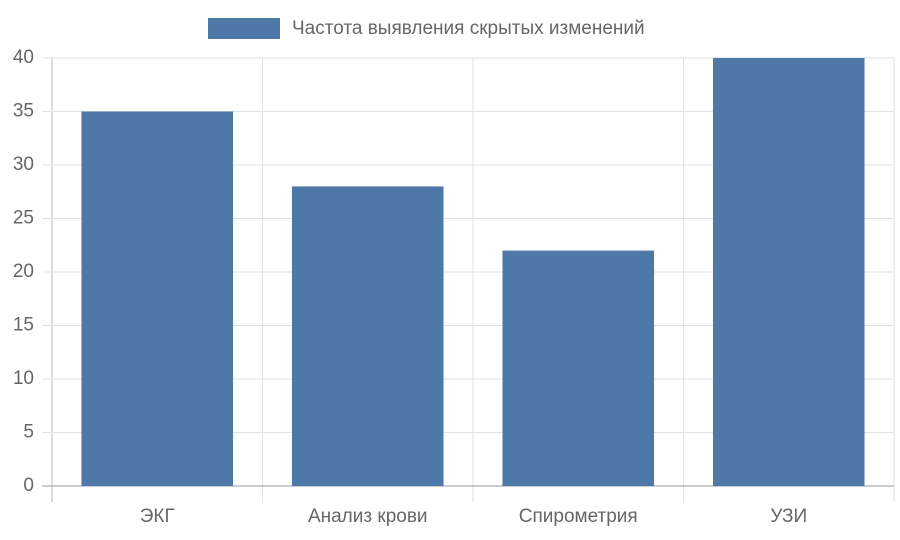 The width and height of the screenshot is (900, 540). Describe the element at coordinates (23, 325) in the screenshot. I see `y-tick-label: 15` at that location.